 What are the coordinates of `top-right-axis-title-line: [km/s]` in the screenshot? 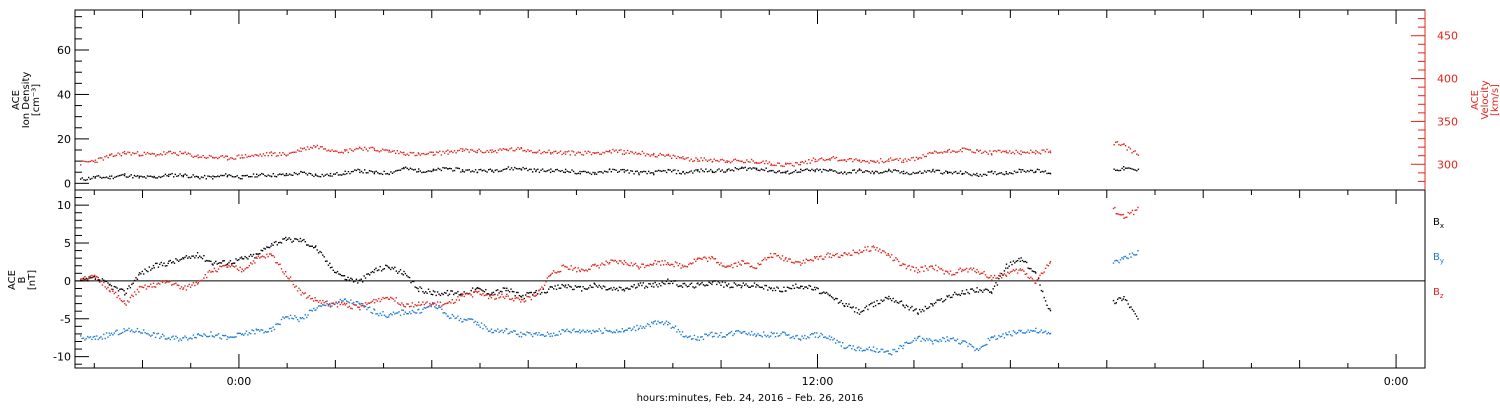 It's located at (1495, 100).